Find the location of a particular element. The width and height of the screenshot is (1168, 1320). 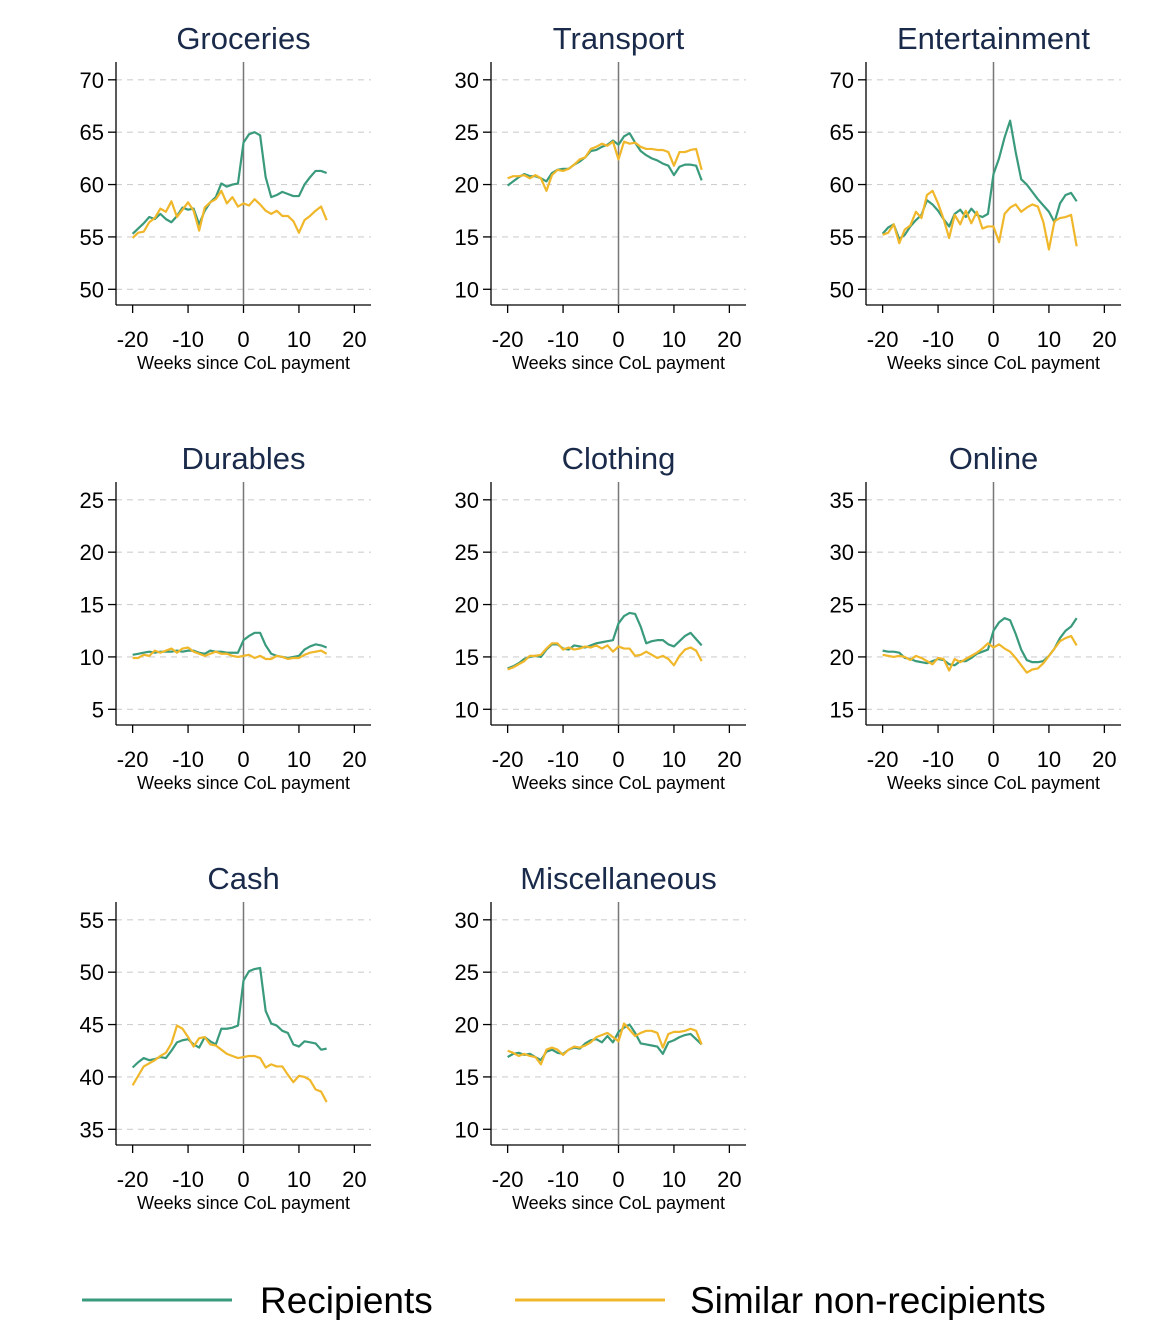

y-tick-label: 5 is located at coordinates (98, 709).